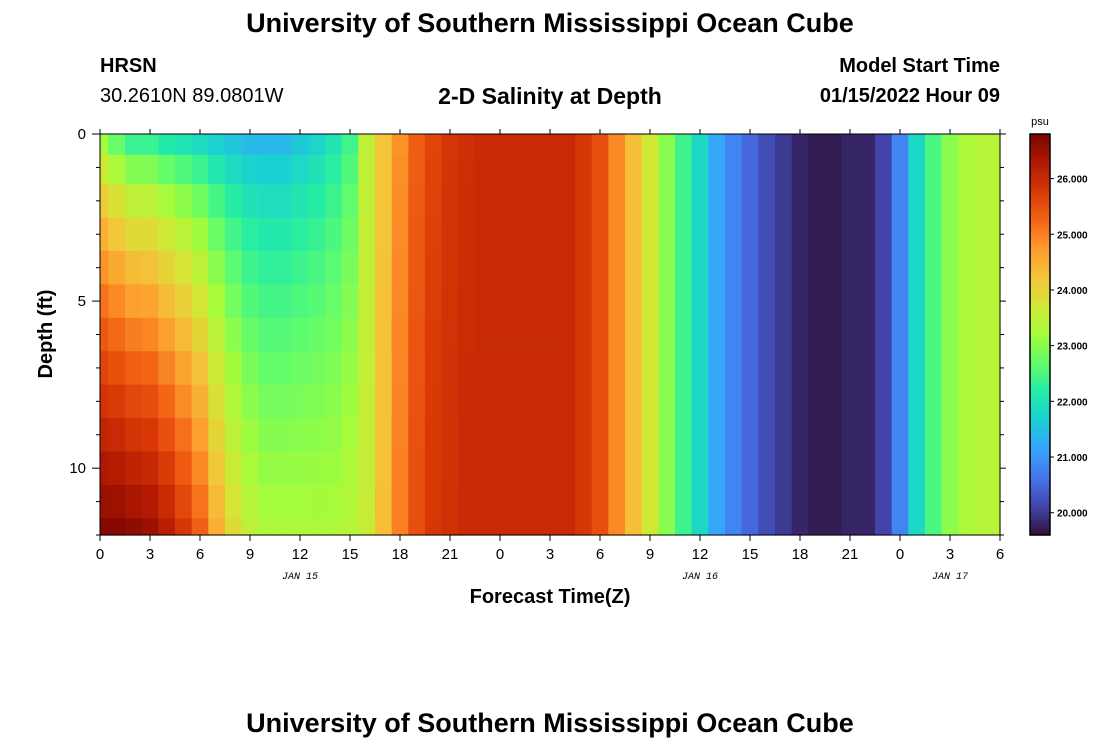 This screenshot has height=750, width=1100. Describe the element at coordinates (500, 554) in the screenshot. I see `x-tick-label: 0` at that location.